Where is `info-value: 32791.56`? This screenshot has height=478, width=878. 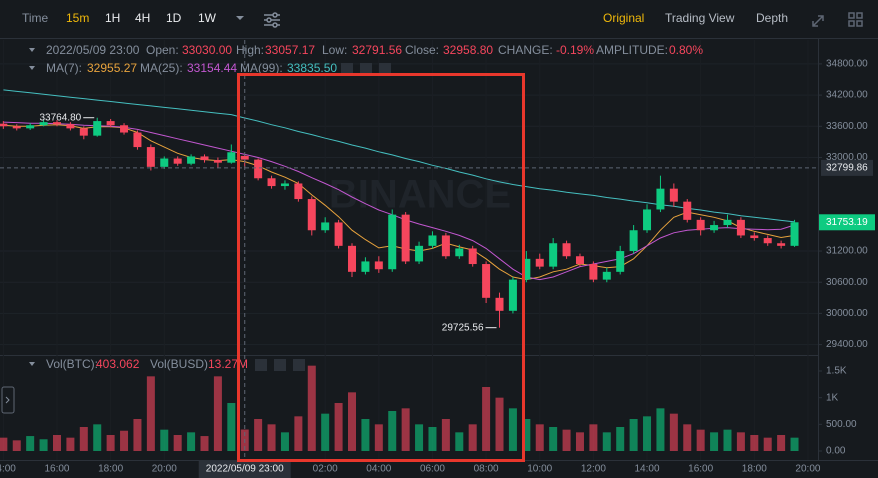 info-value: 32791.56 is located at coordinates (377, 50).